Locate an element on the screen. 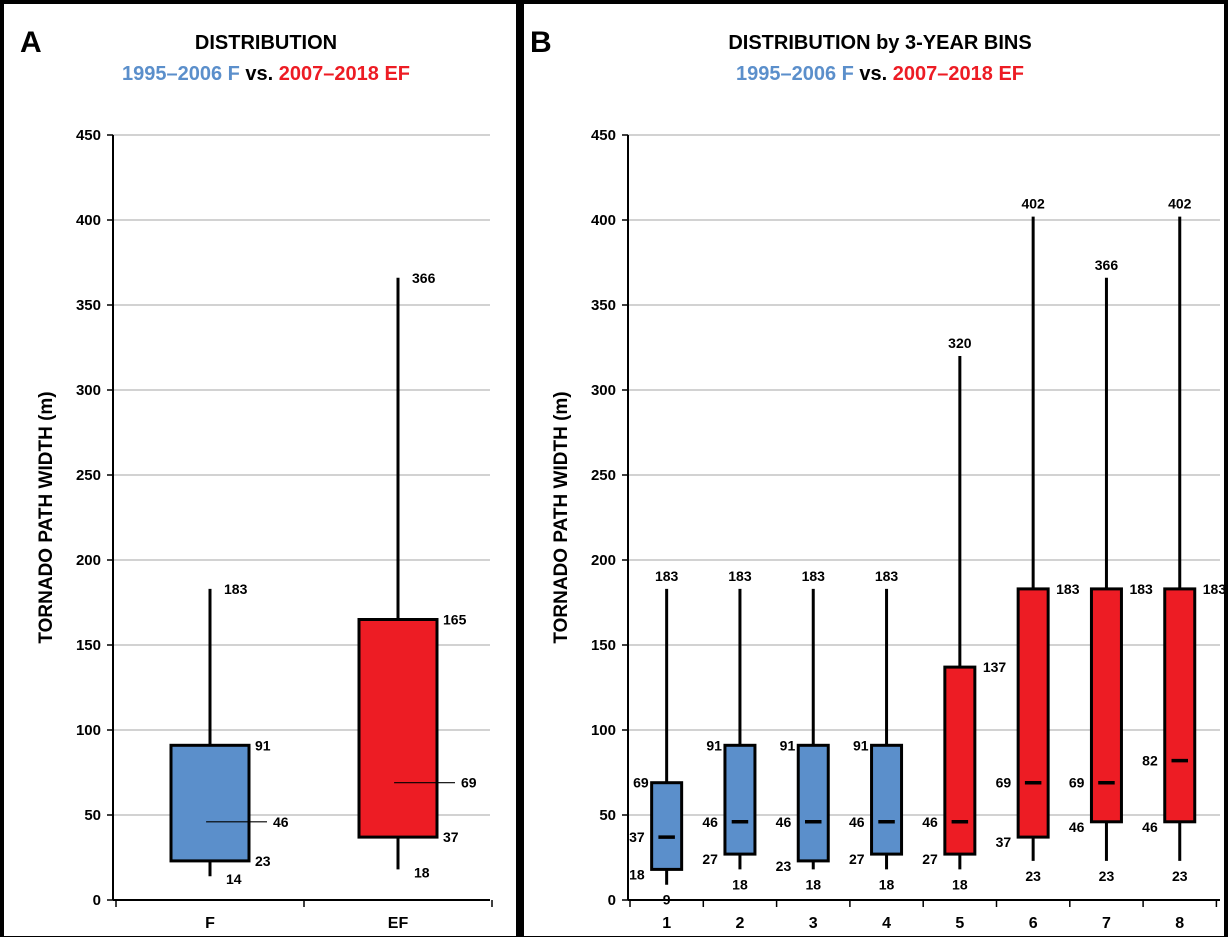 This screenshot has height=937, width=1228. panel-a-title: DISTRIBUTION is located at coordinates (266, 43).